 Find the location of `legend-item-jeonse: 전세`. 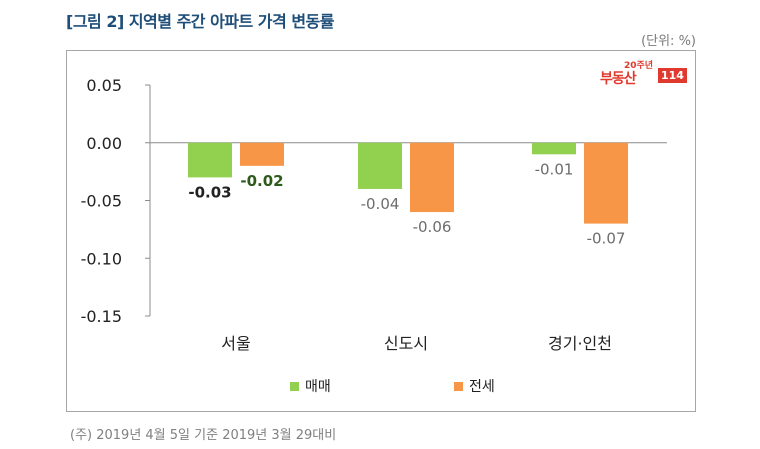

legend-item-jeonse: 전세 is located at coordinates (474, 386).